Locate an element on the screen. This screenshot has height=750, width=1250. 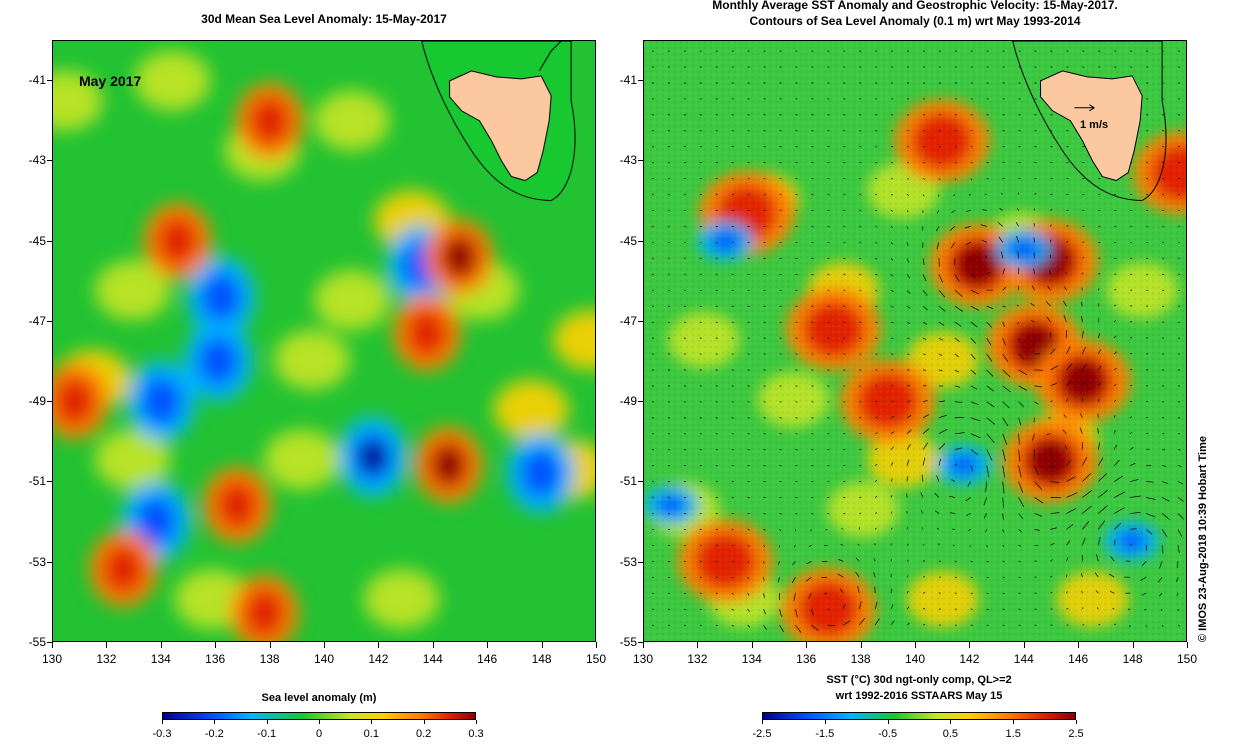
left-colorbar-tick-label: -0.1 is located at coordinates (267, 734).